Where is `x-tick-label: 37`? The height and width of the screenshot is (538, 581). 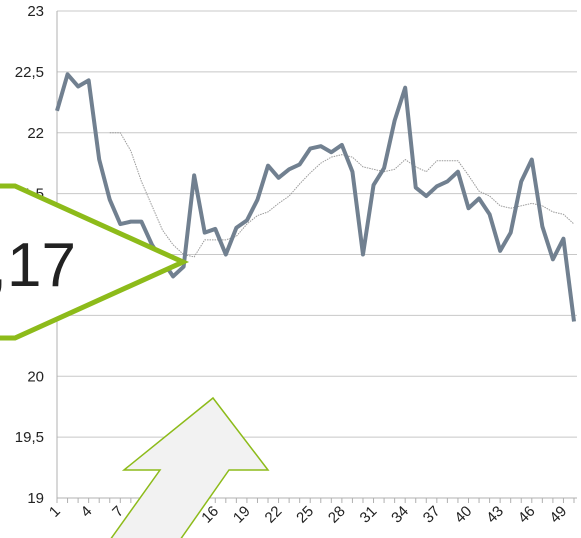 x-tick-label: 37 is located at coordinates (432, 515).